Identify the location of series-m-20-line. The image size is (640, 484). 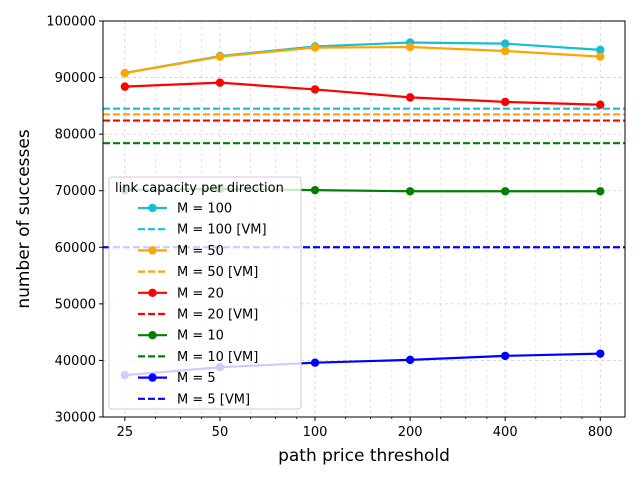
(362, 93).